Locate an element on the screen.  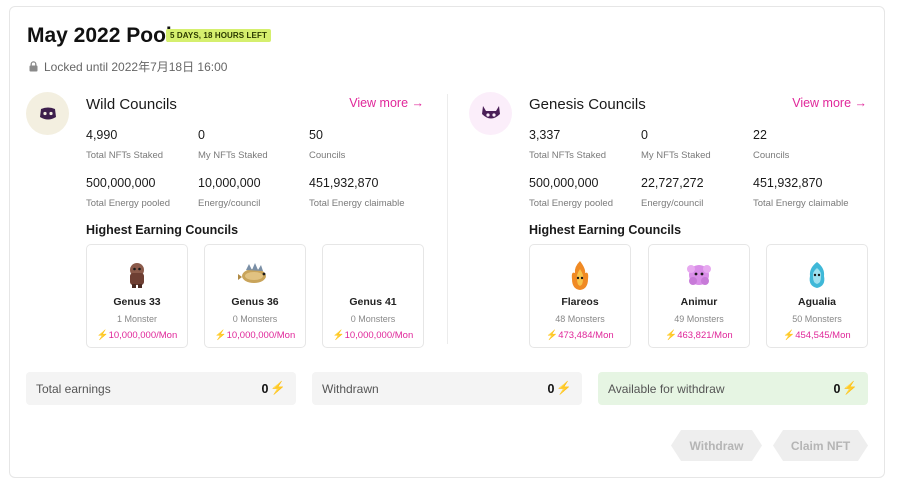
stat-energy-per-council: 10,000,000 Energy/council is located at coordinates (229, 192).